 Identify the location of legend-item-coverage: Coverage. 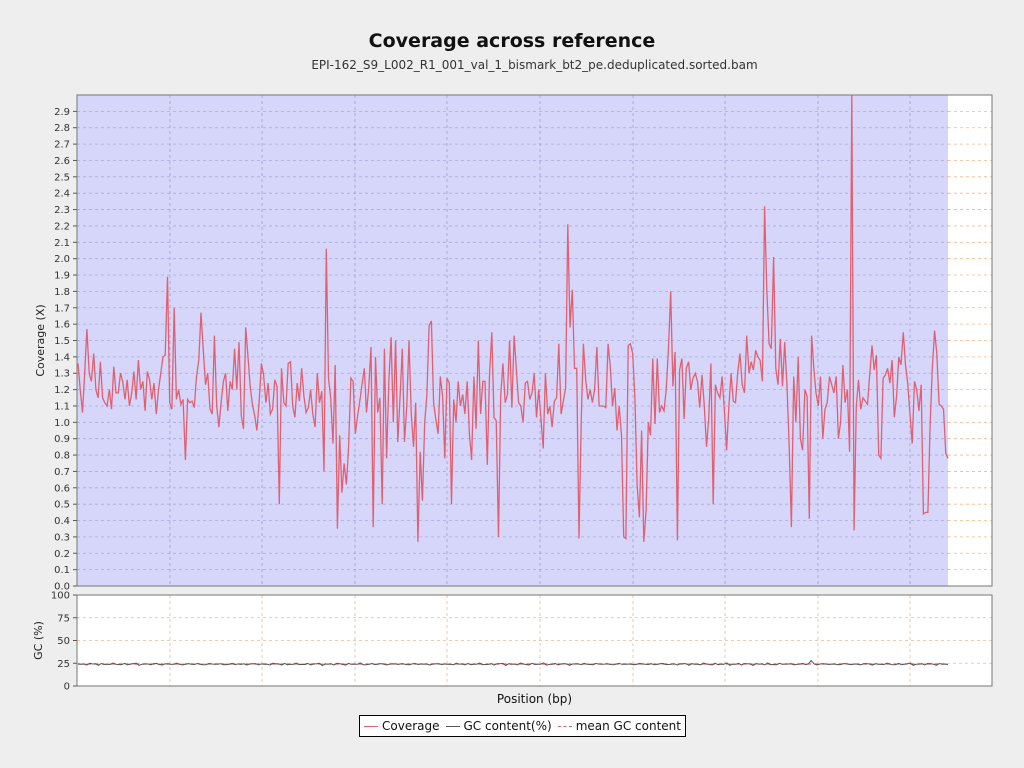
(402, 726).